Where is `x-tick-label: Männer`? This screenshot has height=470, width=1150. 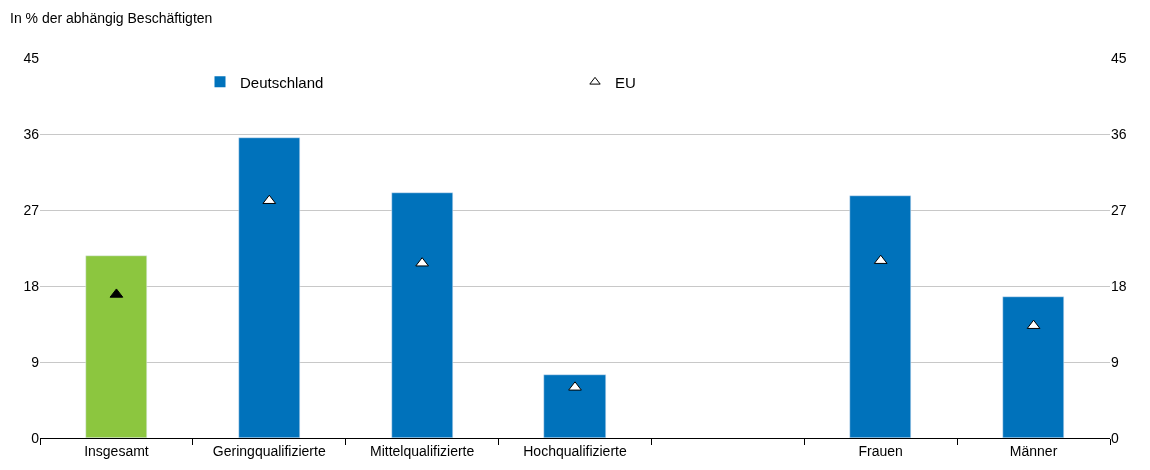
x-tick-label: Männer is located at coordinates (1033, 450).